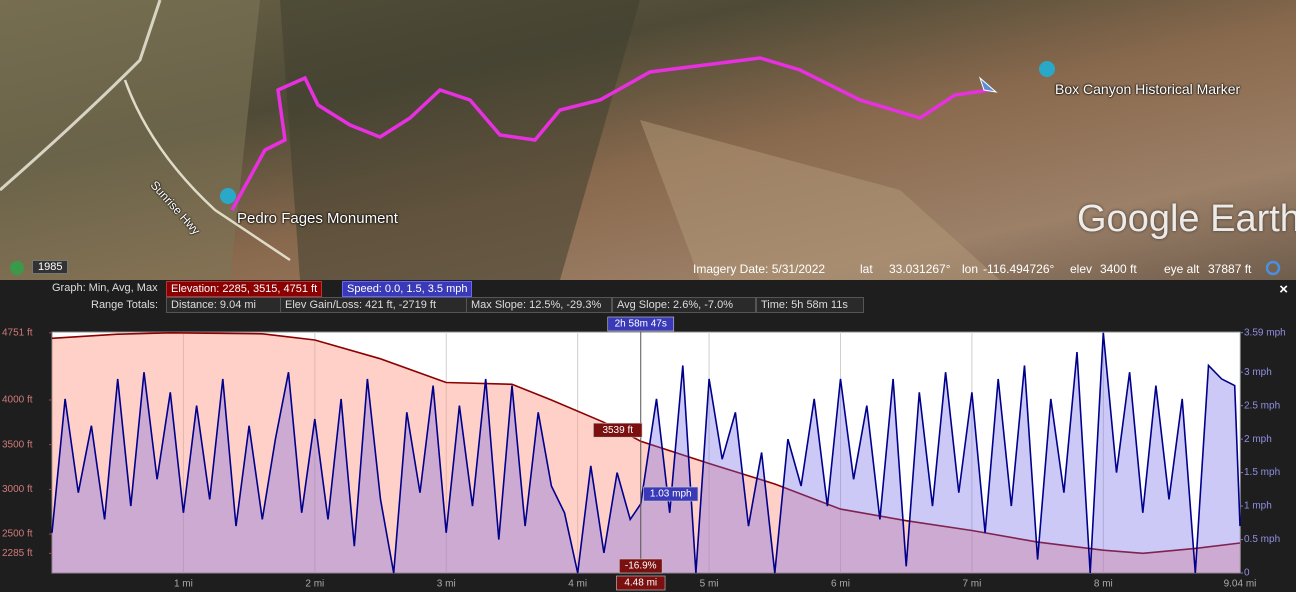 The height and width of the screenshot is (592, 1296). Describe the element at coordinates (810, 305) in the screenshot. I see `time: Time: 5h 58m 11s` at that location.